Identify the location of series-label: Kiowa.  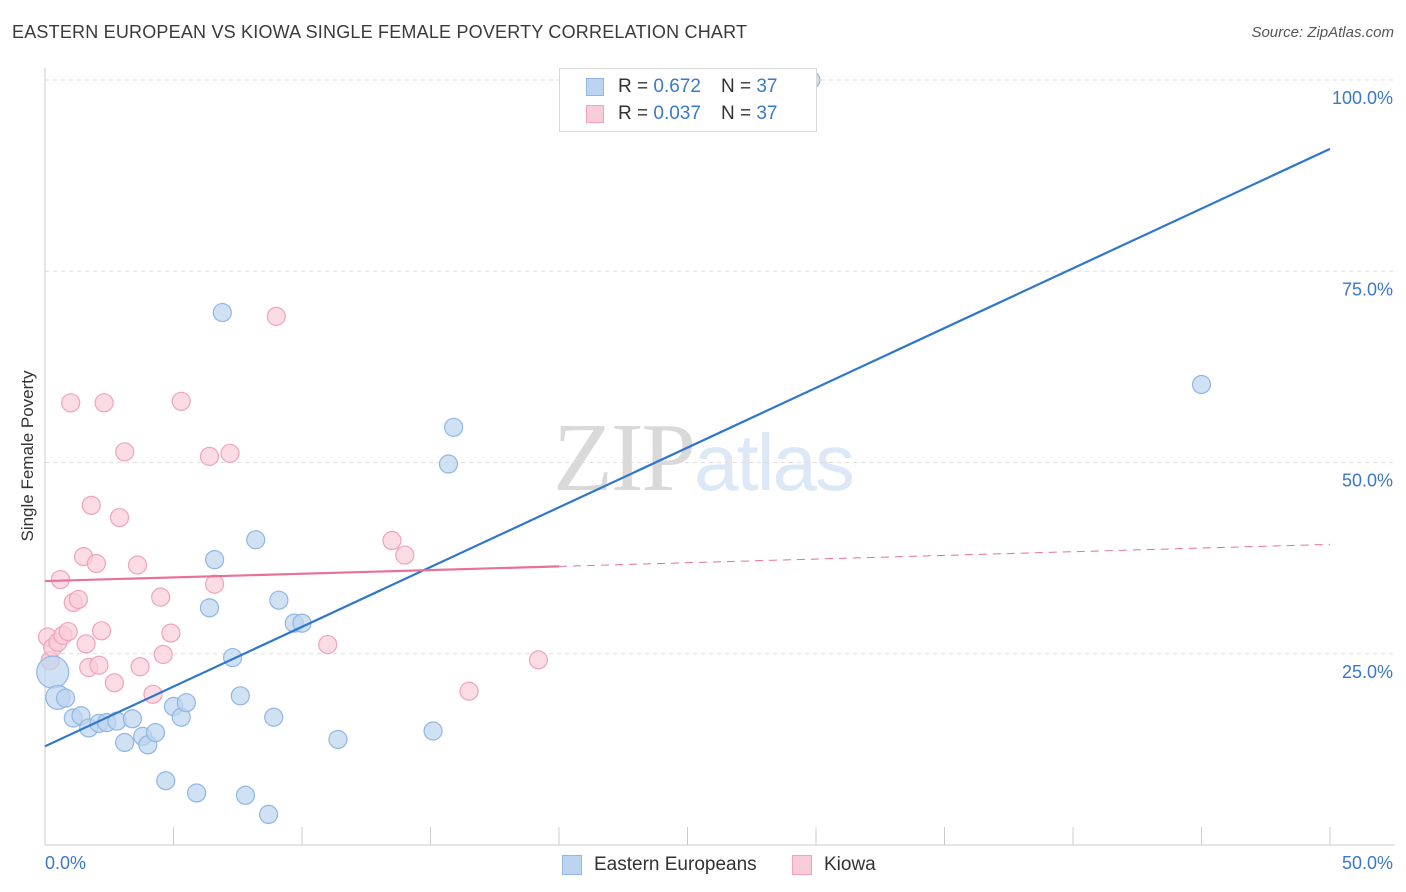
(850, 864).